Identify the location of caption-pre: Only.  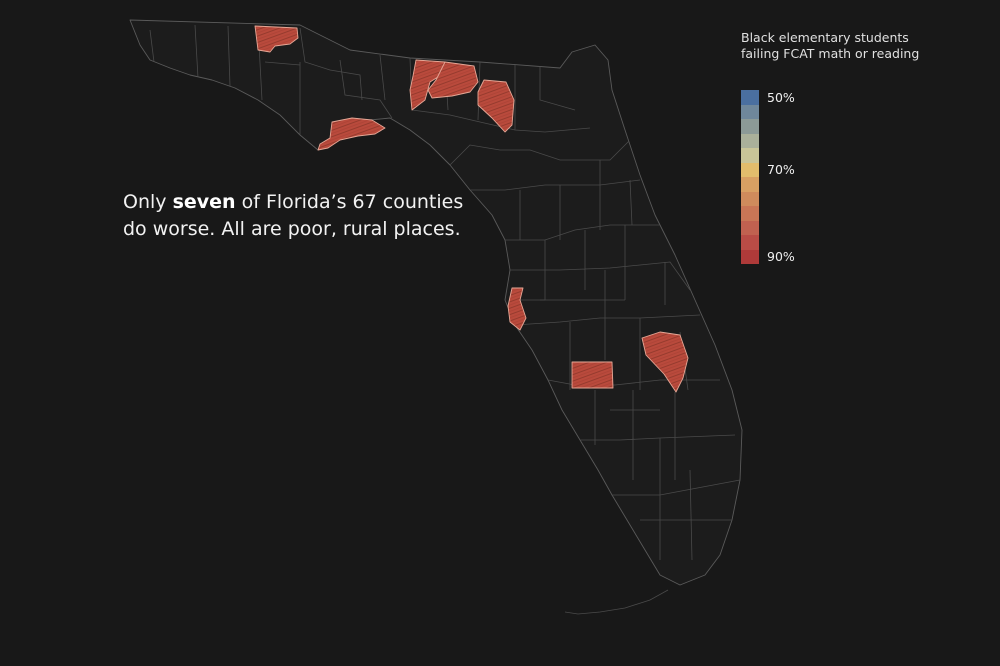
(148, 202).